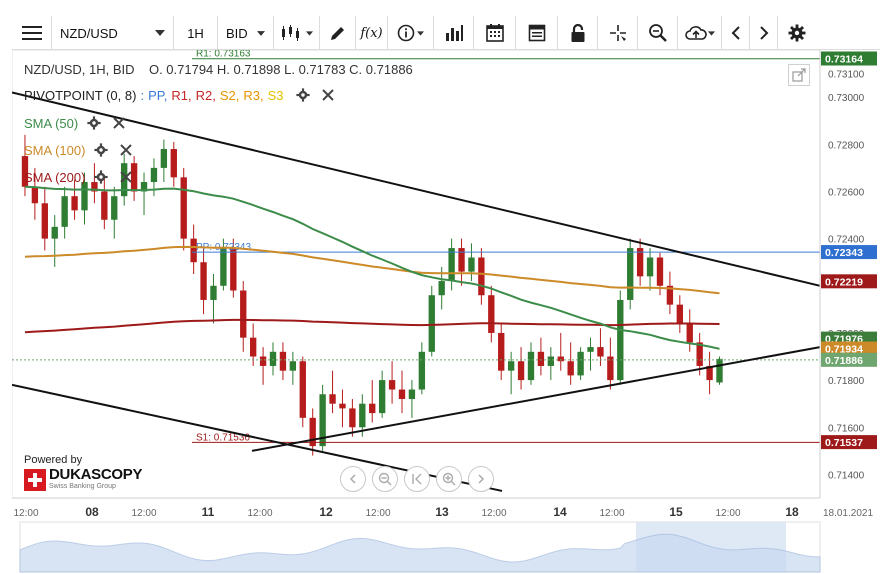 Image resolution: width=883 pixels, height=574 pixels. I want to click on price-tag-label: 0.72219, so click(844, 282).